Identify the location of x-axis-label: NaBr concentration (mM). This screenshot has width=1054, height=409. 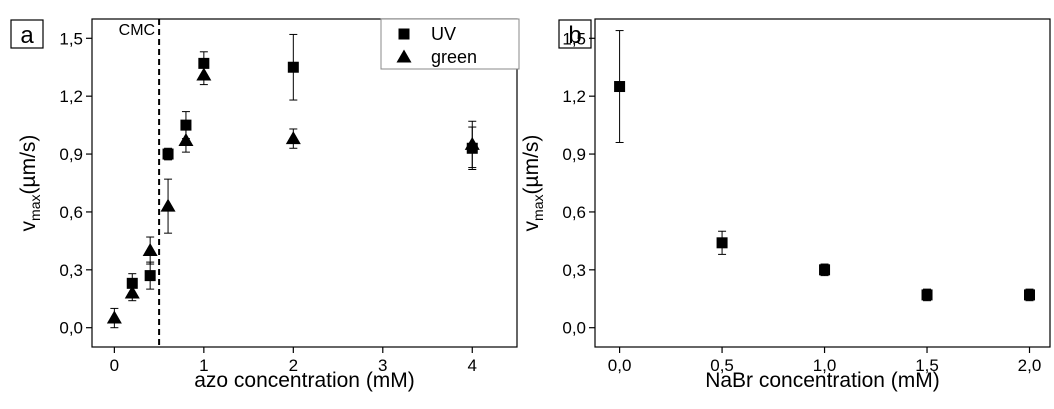
(822, 380).